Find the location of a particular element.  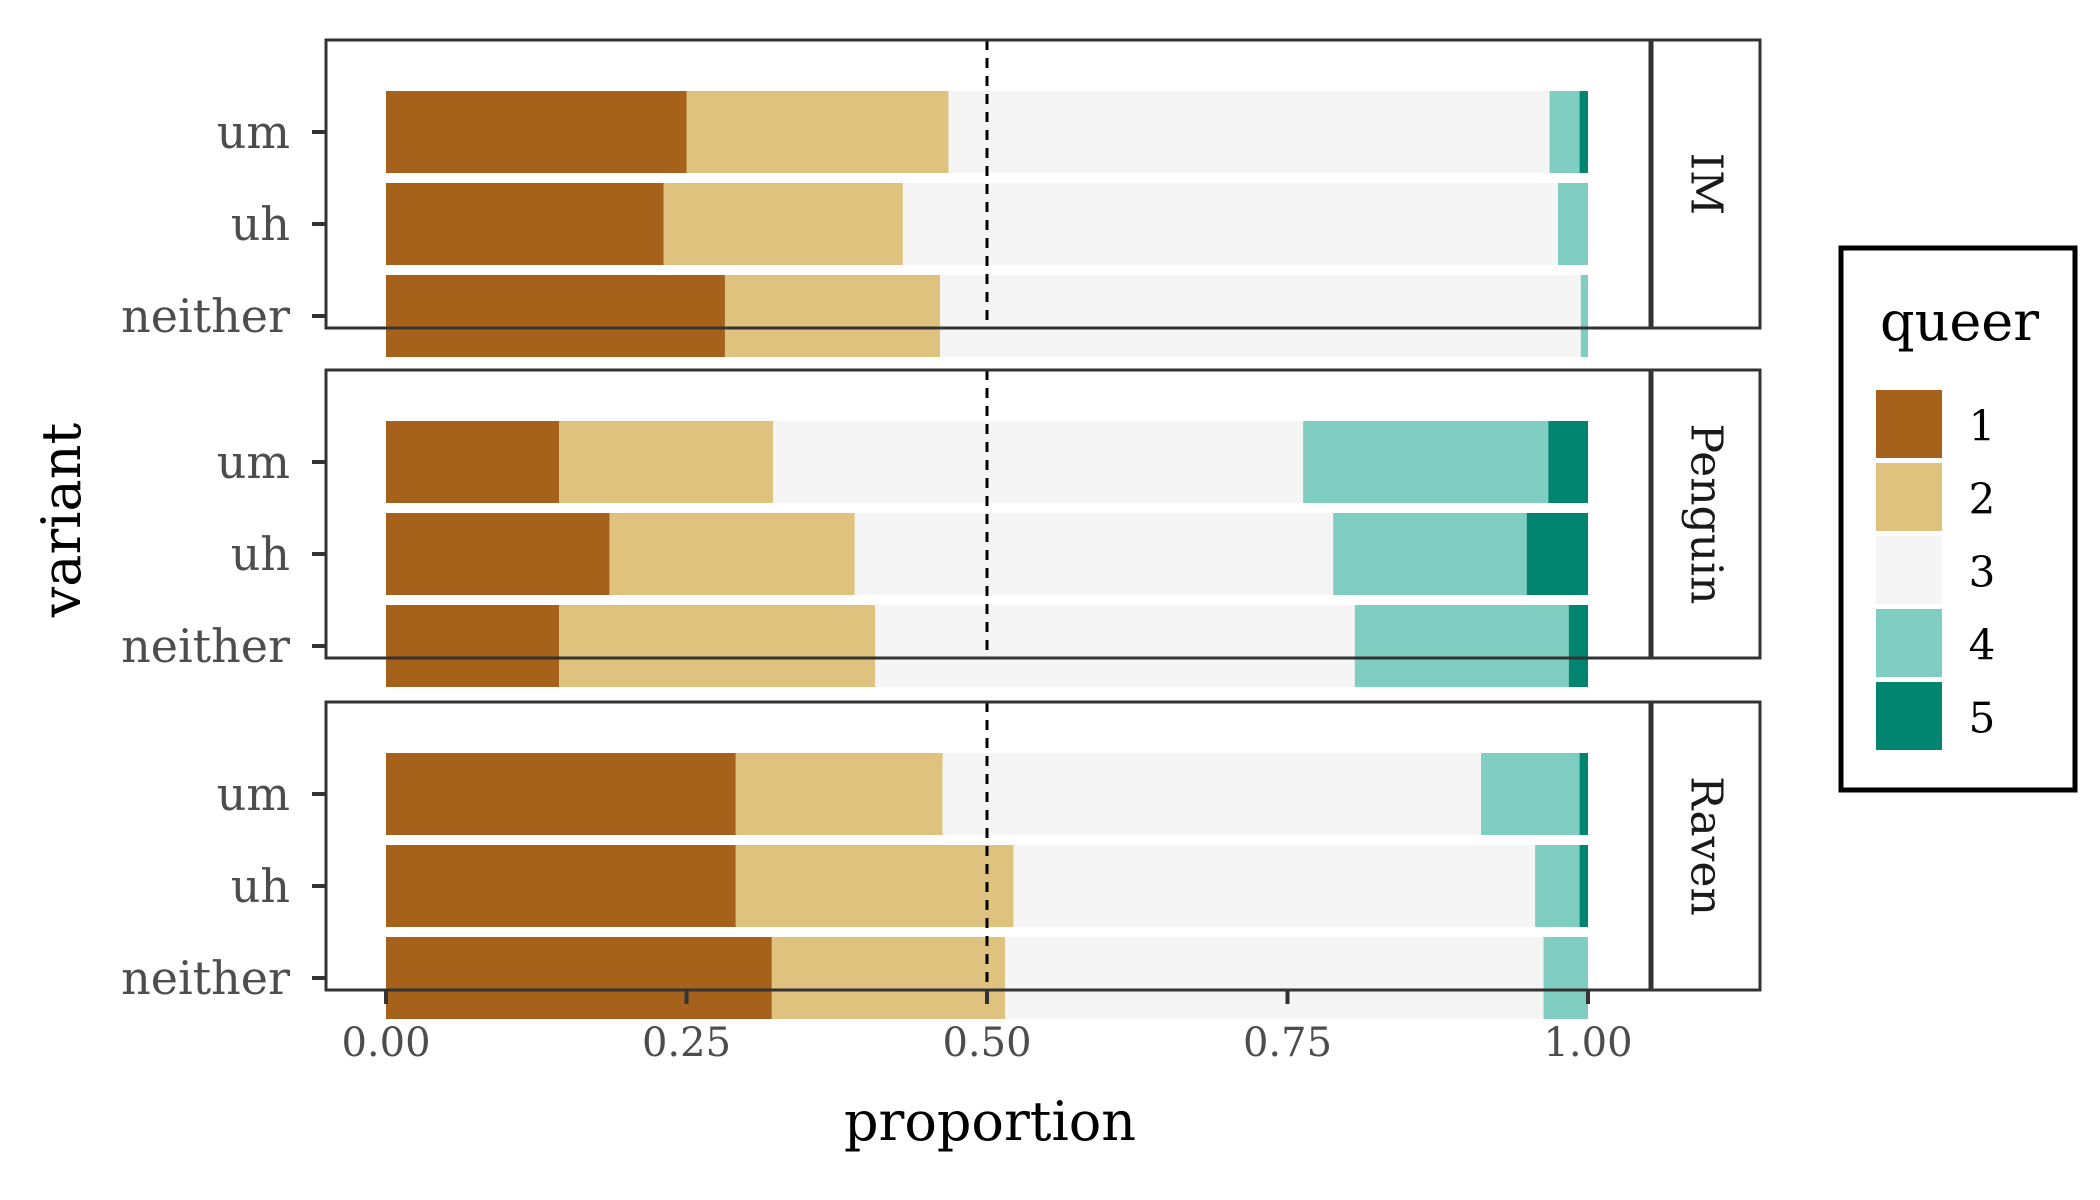

facet-strip-im: IM is located at coordinates (1706, 184).